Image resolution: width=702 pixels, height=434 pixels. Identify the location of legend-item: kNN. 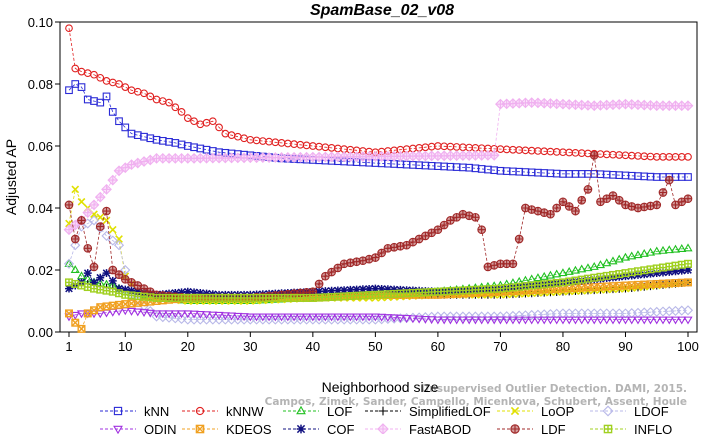
(134, 411).